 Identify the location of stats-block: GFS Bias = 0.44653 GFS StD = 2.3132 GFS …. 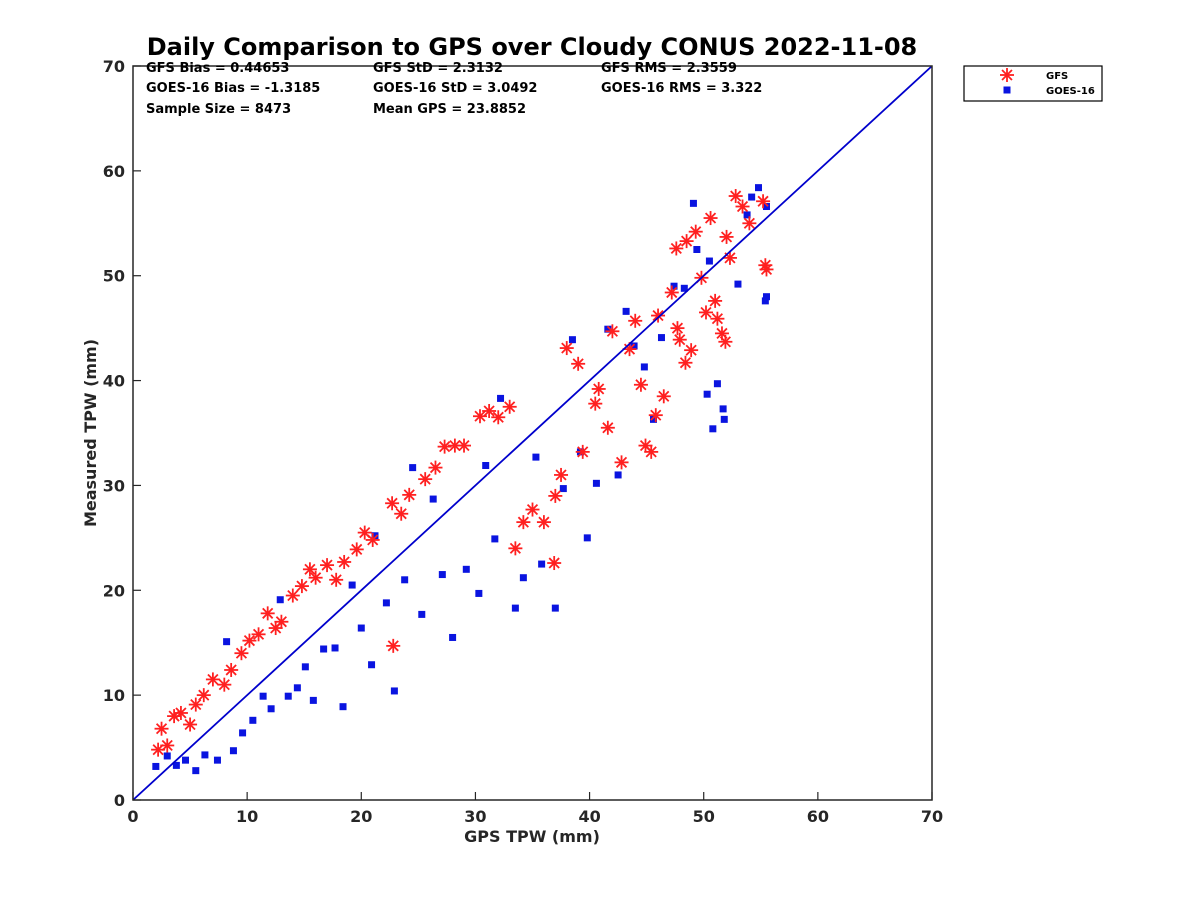
(454, 89).